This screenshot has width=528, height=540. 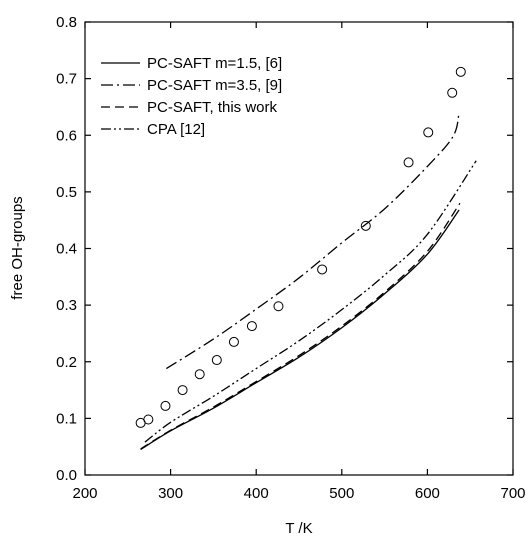 What do you see at coordinates (66, 22) in the screenshot?
I see `y-tick-label: 0.8` at bounding box center [66, 22].